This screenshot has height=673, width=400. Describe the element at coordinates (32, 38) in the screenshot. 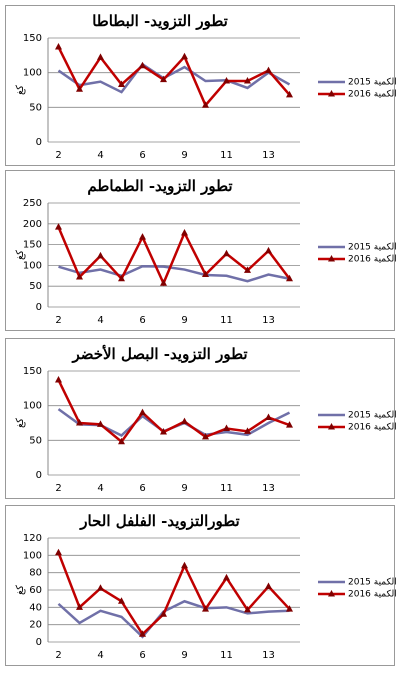

I see `y-tick-label: 150` at that location.